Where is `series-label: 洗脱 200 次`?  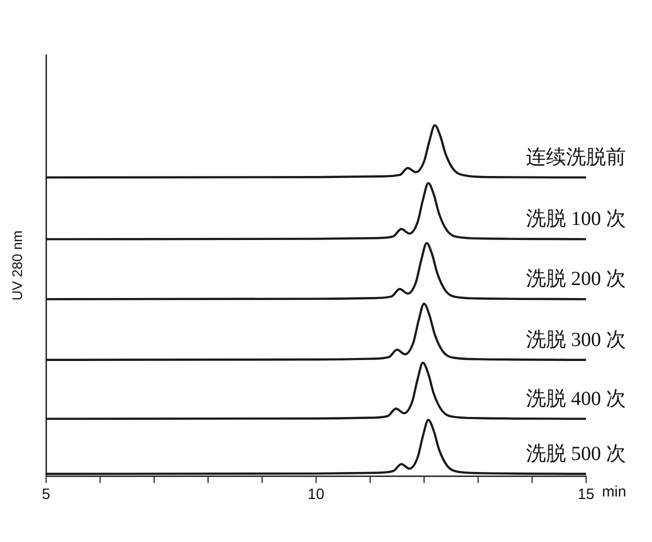 series-label: 洗脱 200 次 is located at coordinates (576, 279).